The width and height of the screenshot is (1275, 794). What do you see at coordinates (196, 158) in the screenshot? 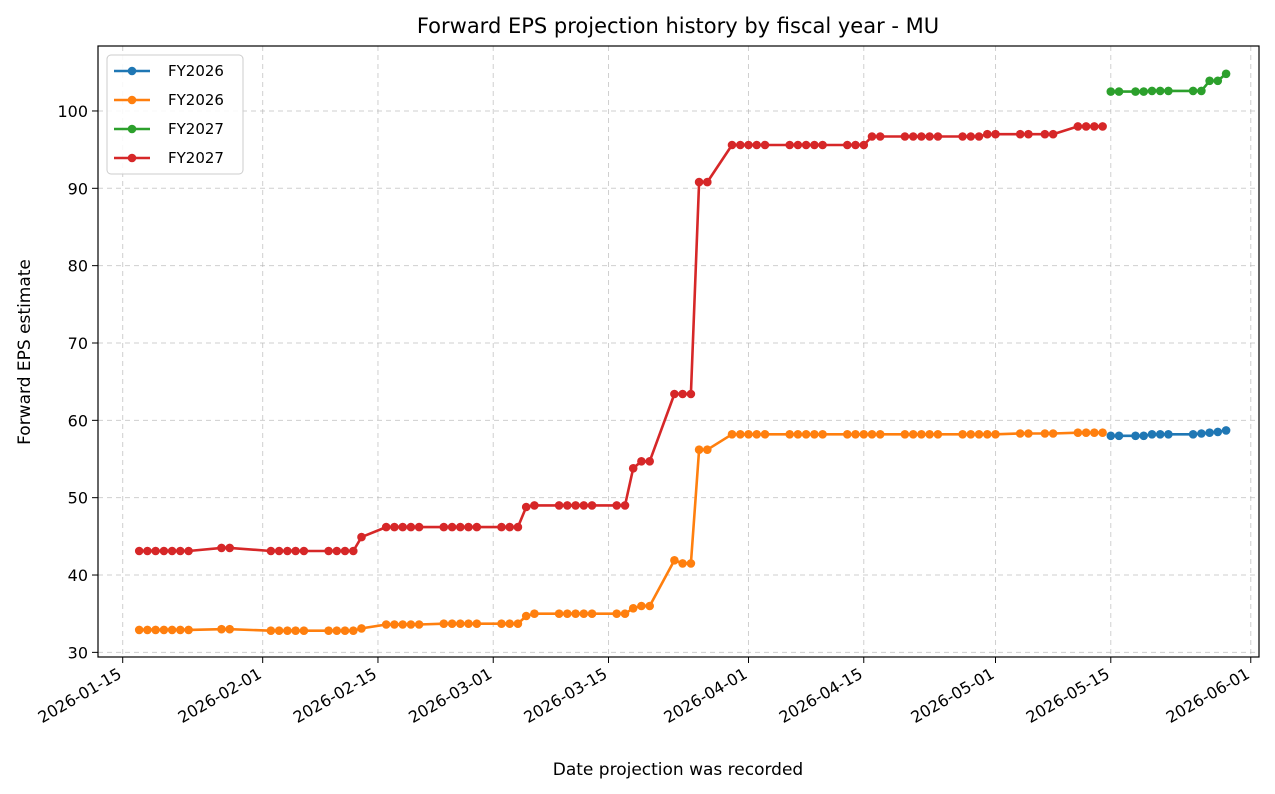
I see `legend-label: FY2027` at bounding box center [196, 158].